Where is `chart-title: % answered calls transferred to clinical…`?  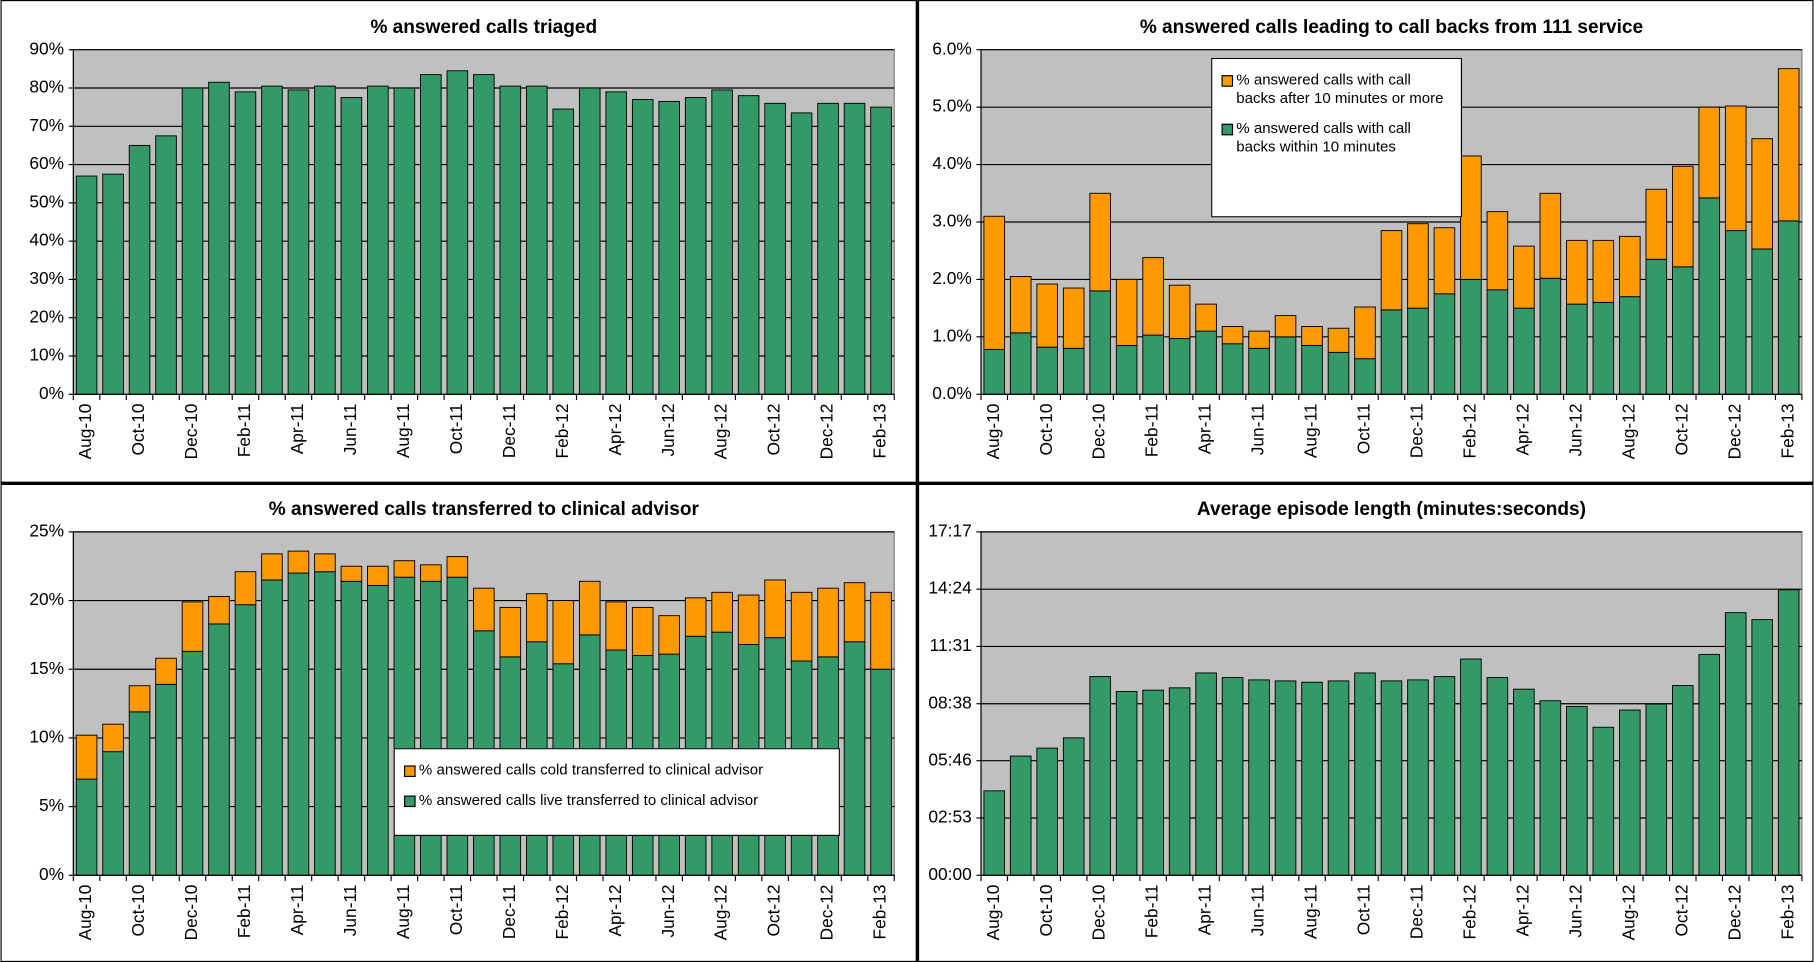
chart-title: % answered calls transferred to clinical… is located at coordinates (484, 509).